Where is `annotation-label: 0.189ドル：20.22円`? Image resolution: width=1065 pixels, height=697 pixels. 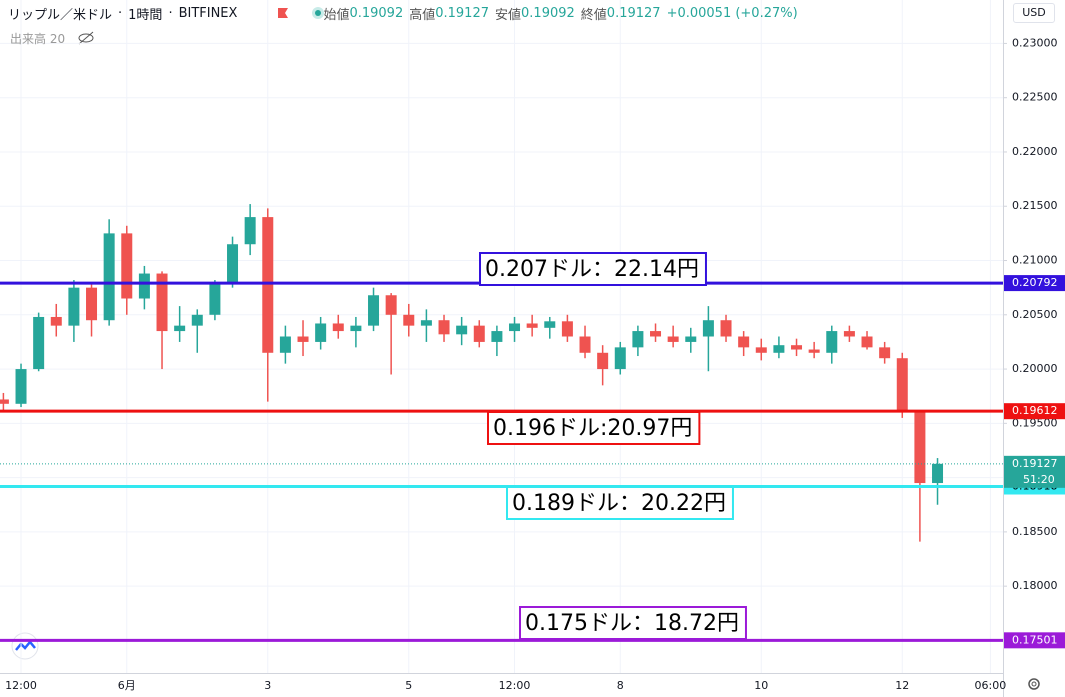
annotation-label: 0.189ドル：20.22円 is located at coordinates (619, 503).